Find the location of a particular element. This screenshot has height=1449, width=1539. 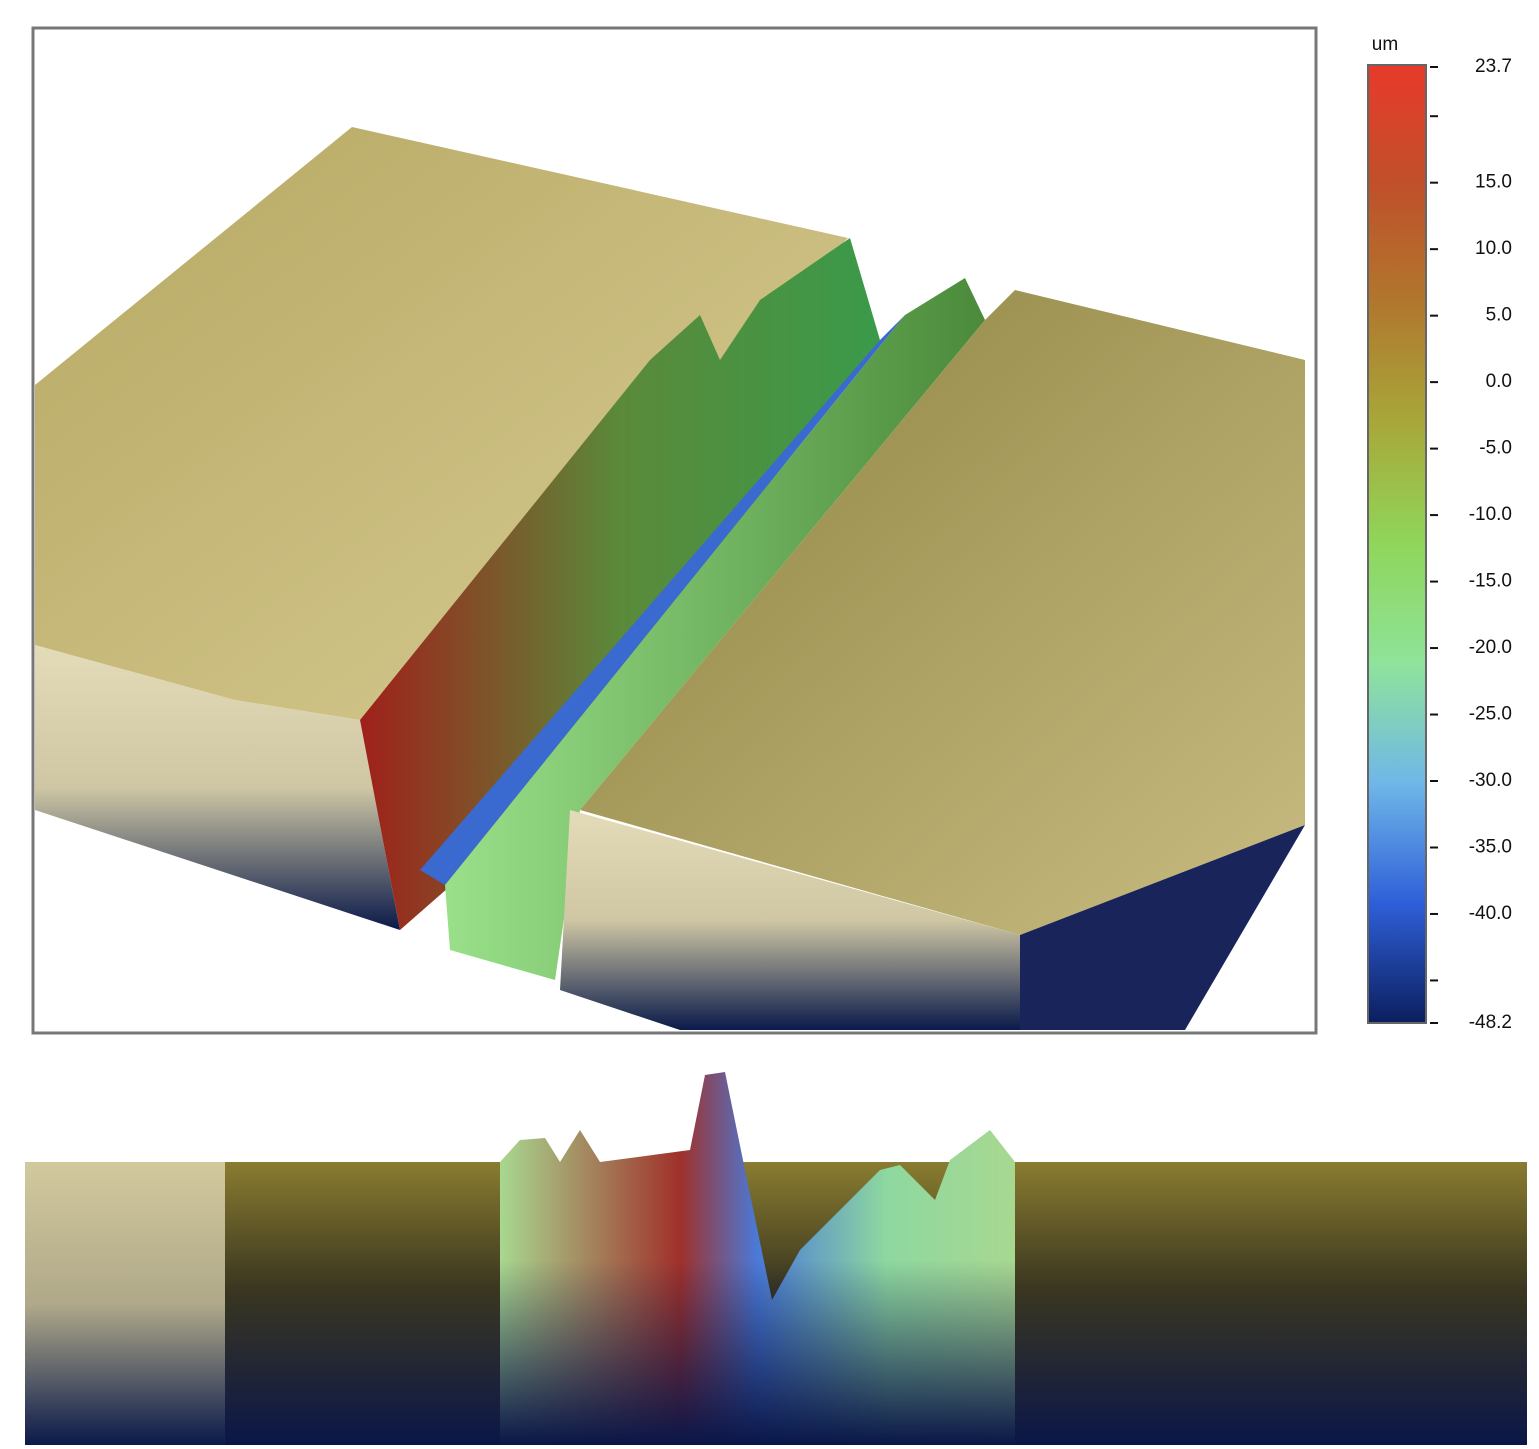

colorbar-unit: um is located at coordinates (1385, 44).